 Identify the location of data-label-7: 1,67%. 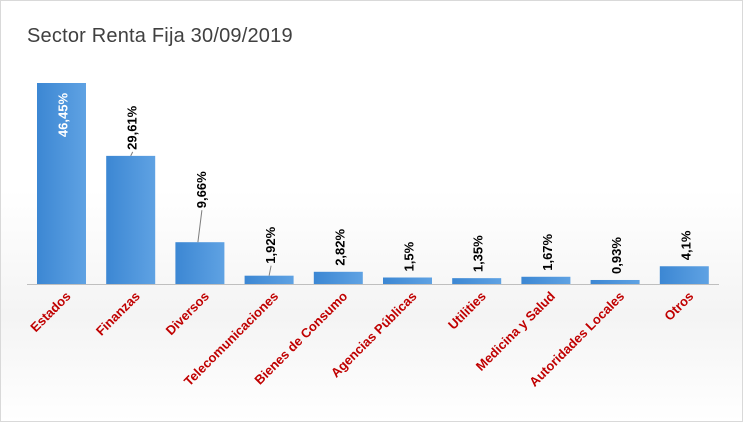
(547, 251).